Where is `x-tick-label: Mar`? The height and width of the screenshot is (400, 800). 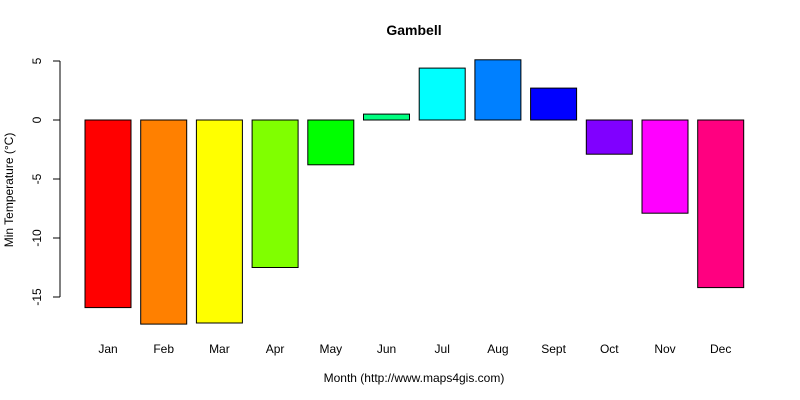
x-tick-label: Mar is located at coordinates (219, 349).